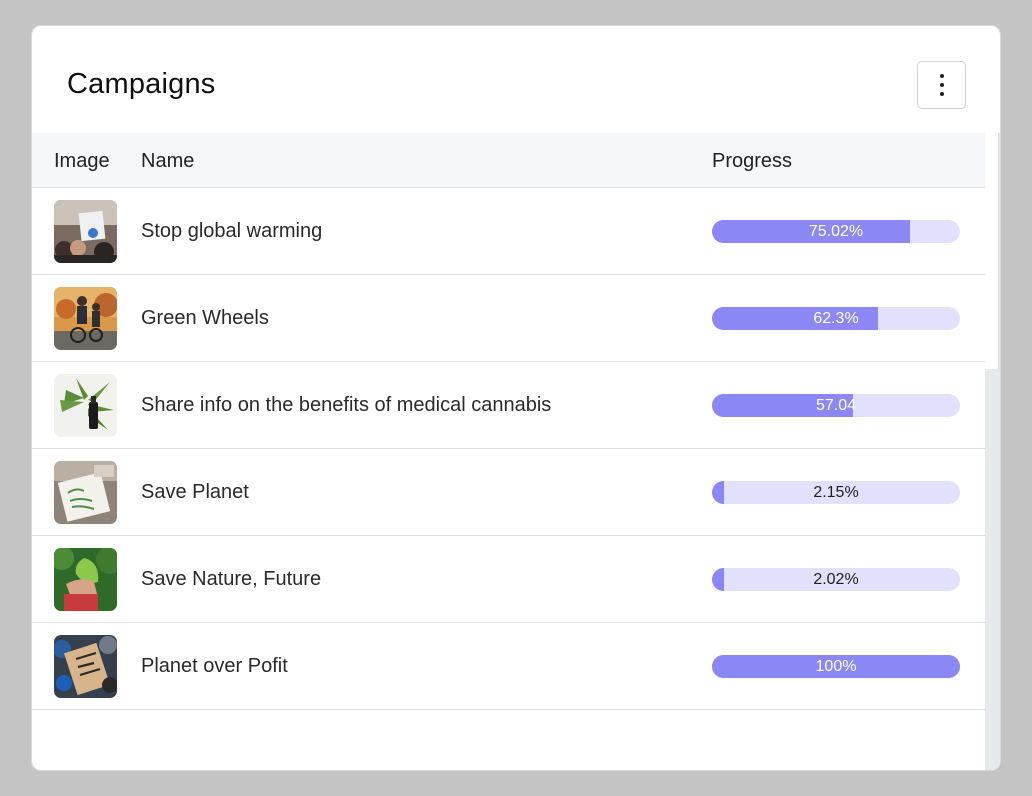  Describe the element at coordinates (752, 161) in the screenshot. I see `column-header-progress: Progress` at that location.